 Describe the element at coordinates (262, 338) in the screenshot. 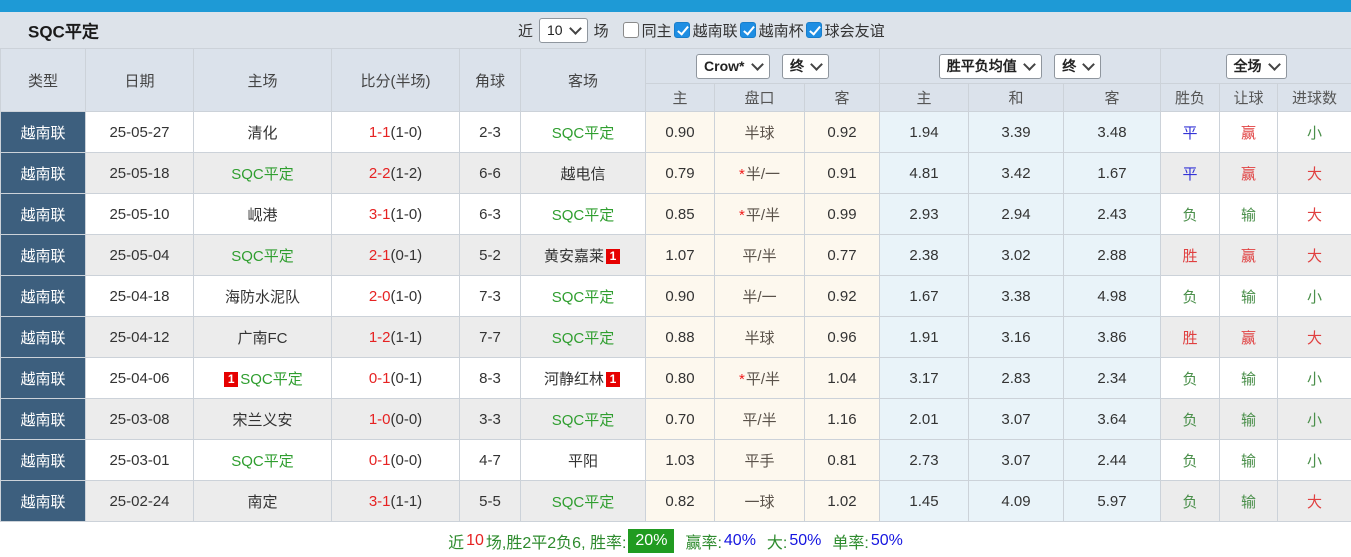

I see `home-team: 广南FC` at that location.